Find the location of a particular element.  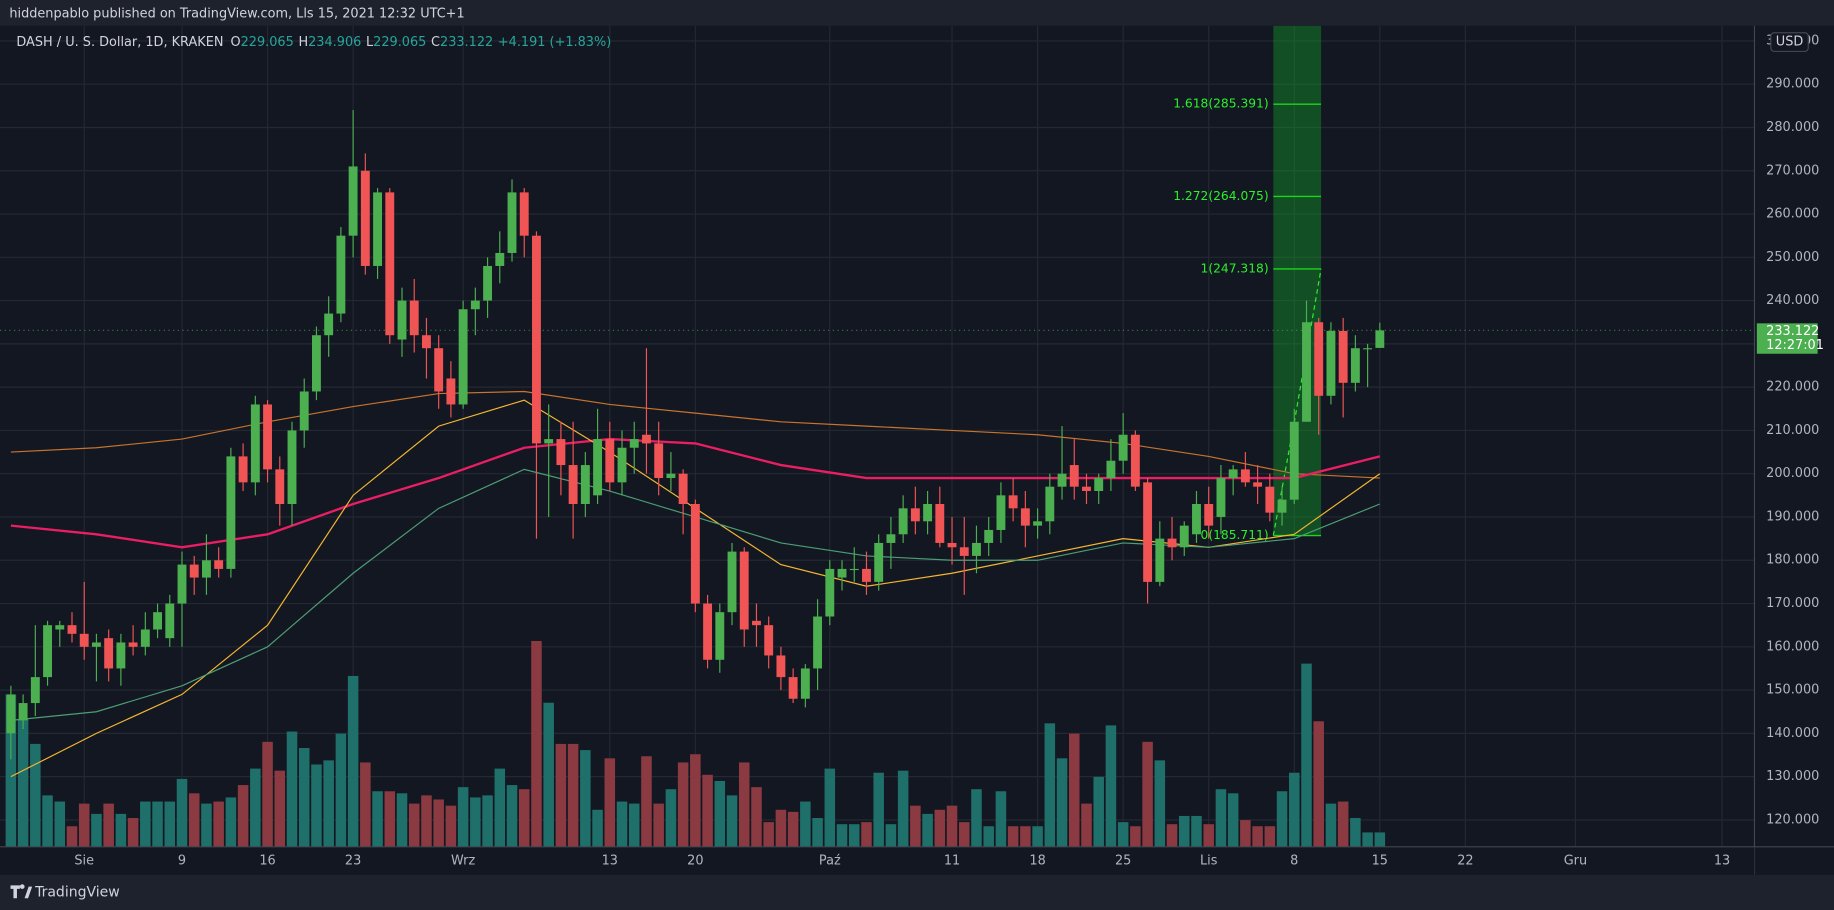

x-tick-label: Lis is located at coordinates (1209, 860).